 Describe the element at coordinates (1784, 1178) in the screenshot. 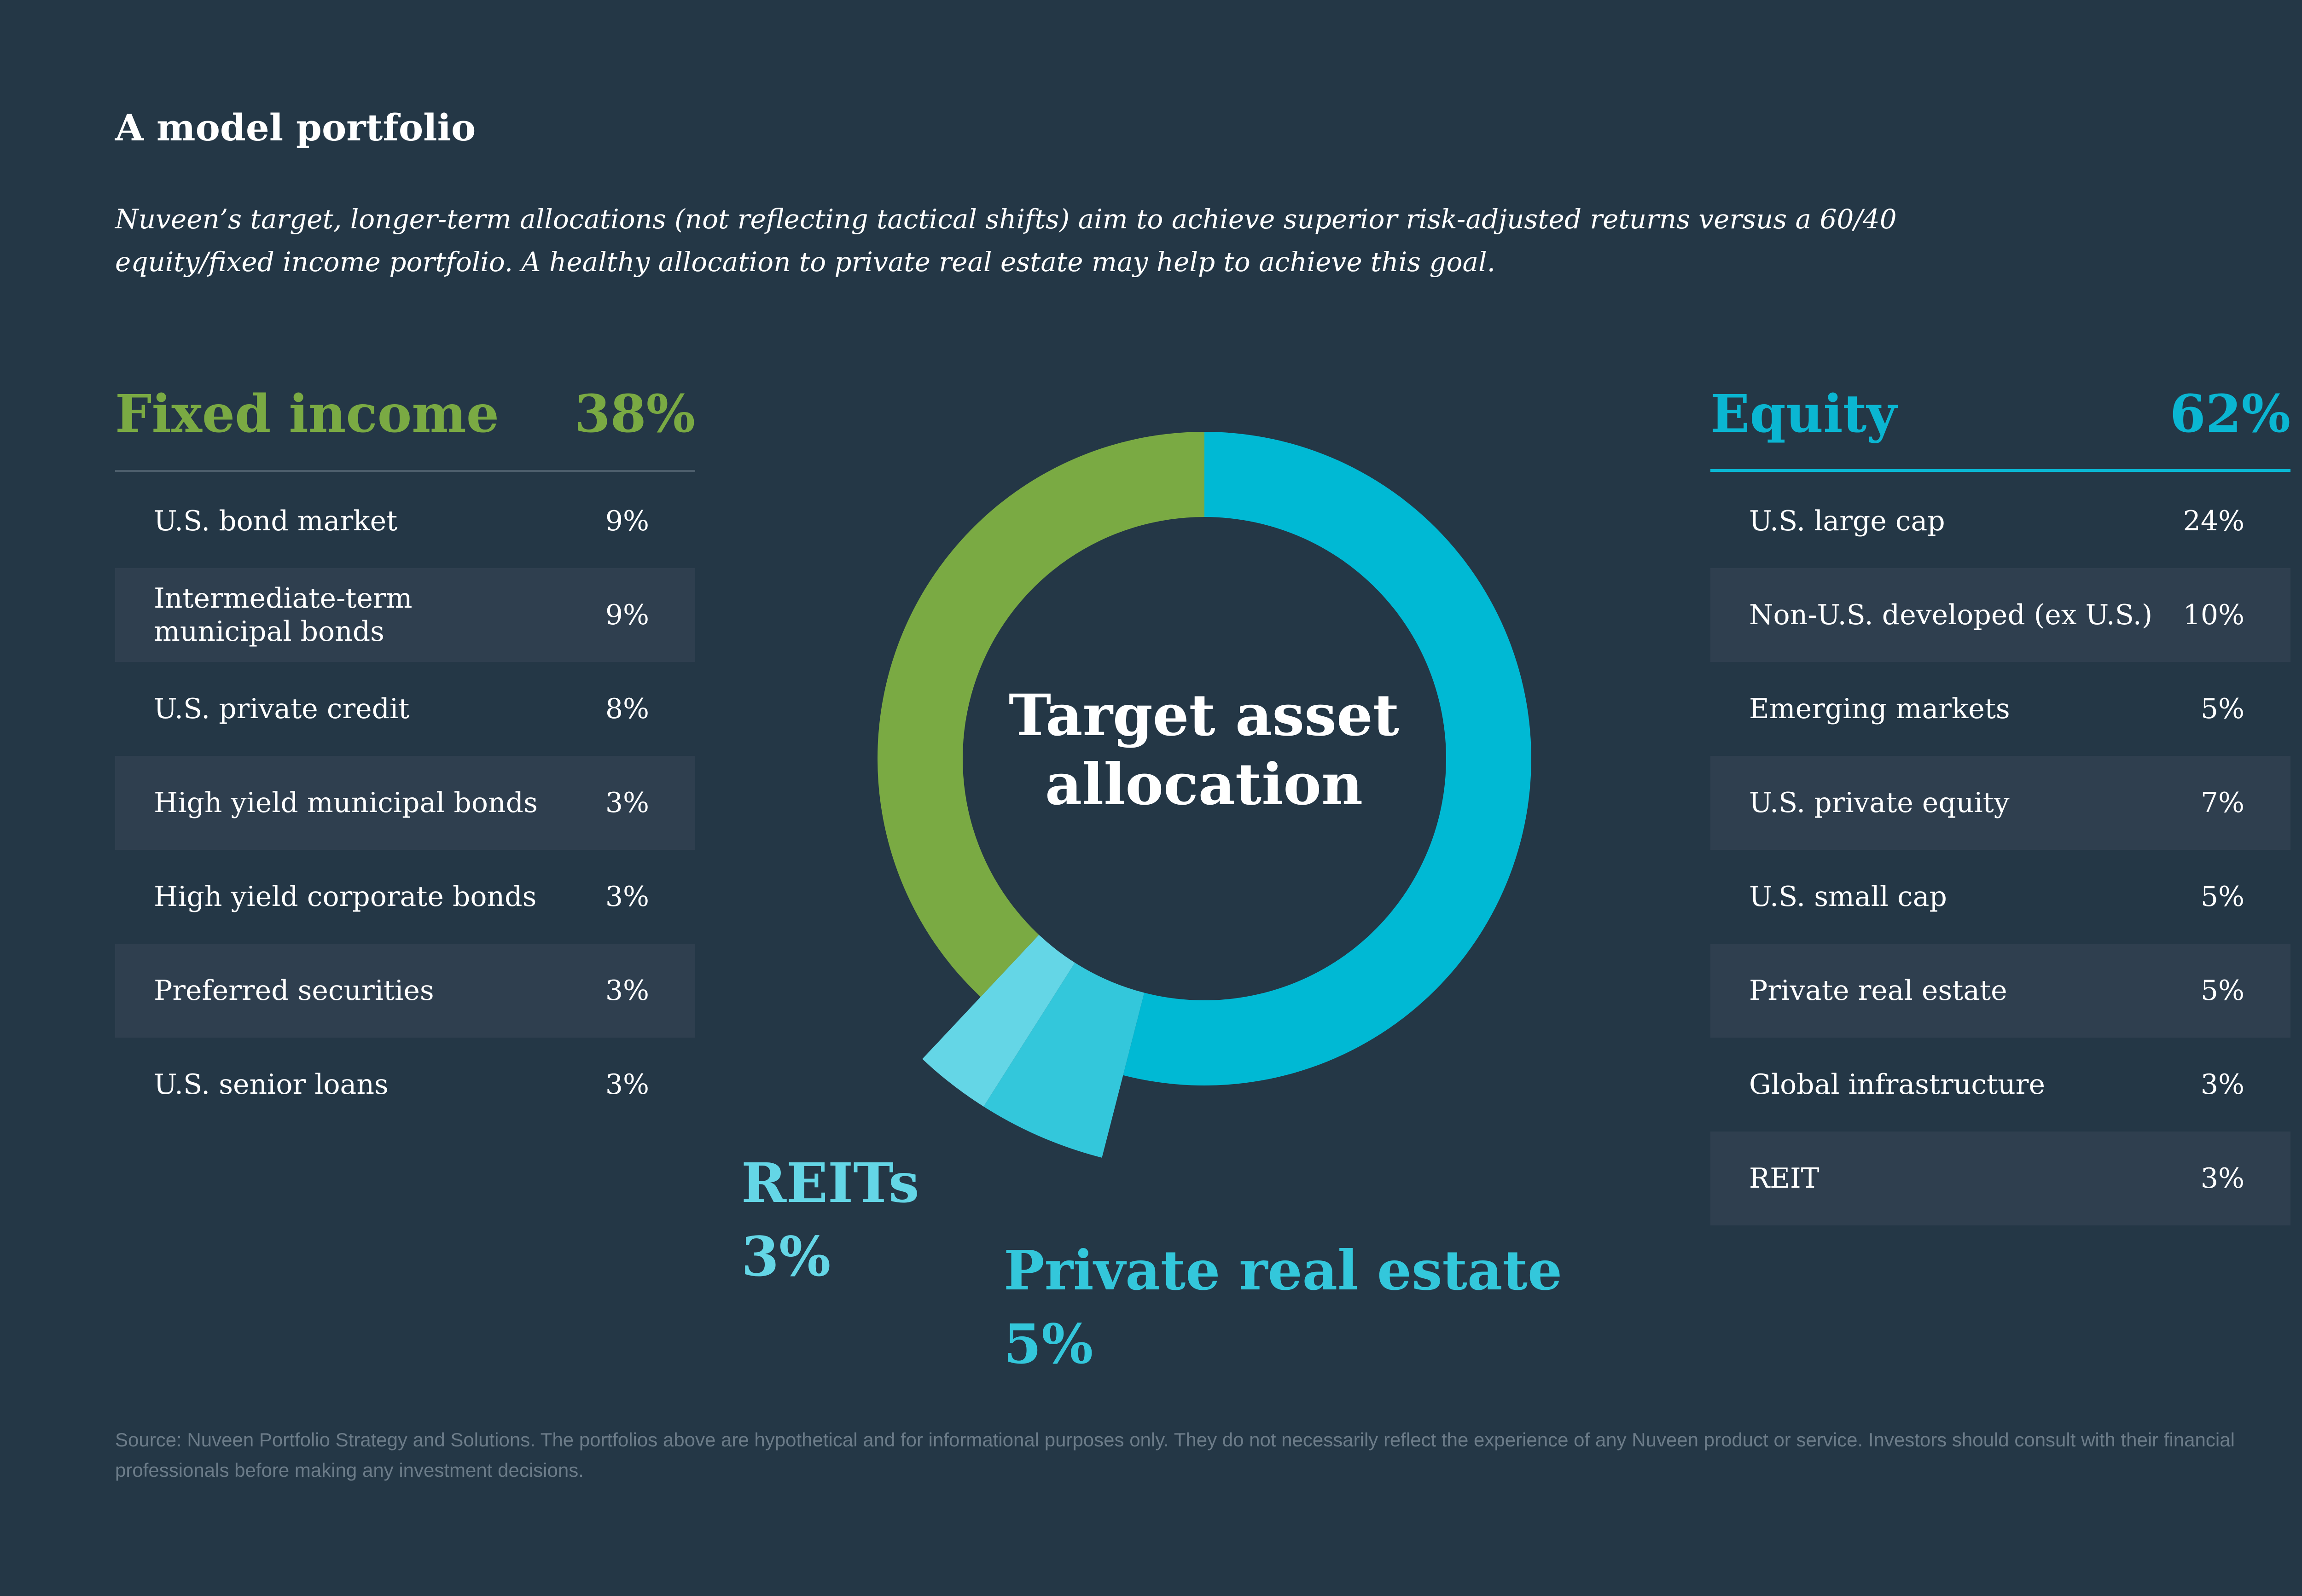

I see `row-label: REIT` at that location.